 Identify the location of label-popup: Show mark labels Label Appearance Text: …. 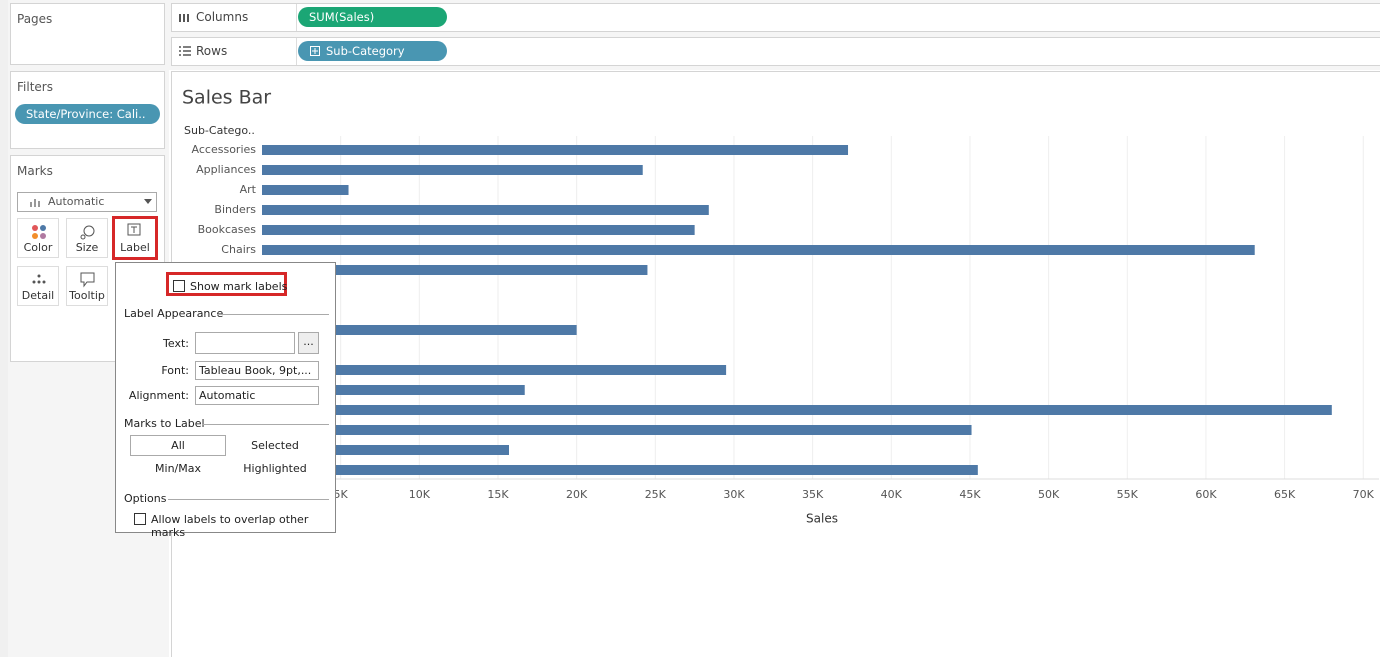
(225, 400).